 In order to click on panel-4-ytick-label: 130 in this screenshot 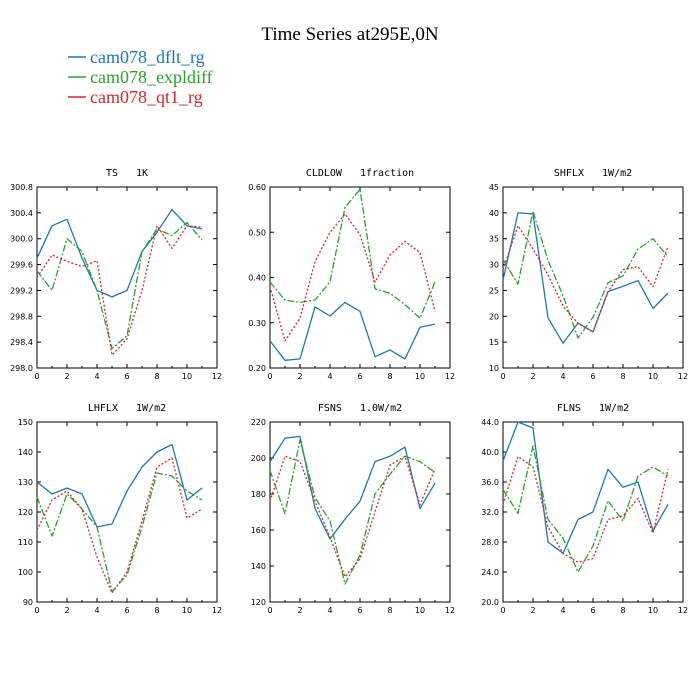, I will do `click(25, 482)`.